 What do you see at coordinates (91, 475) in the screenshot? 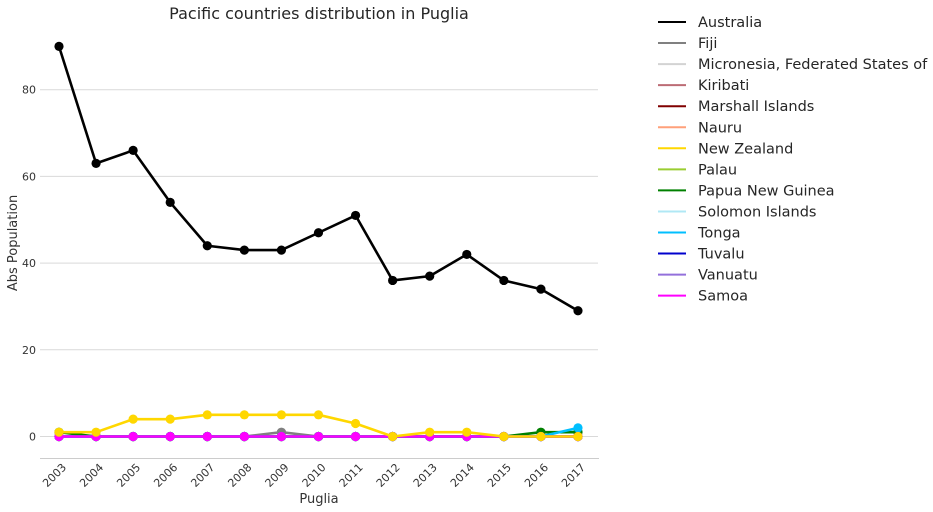
I see `x-tick-label: 2004` at bounding box center [91, 475].